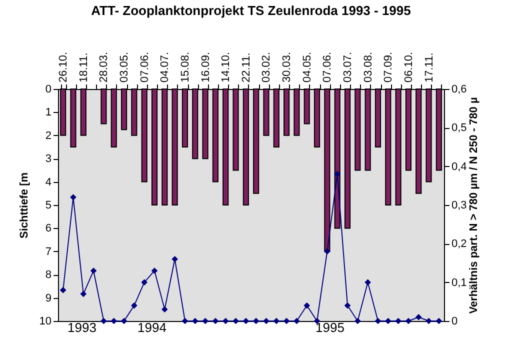 The height and width of the screenshot is (345, 520). What do you see at coordinates (388, 67) in the screenshot?
I see `x-tick-label: 07.09.` at bounding box center [388, 67].